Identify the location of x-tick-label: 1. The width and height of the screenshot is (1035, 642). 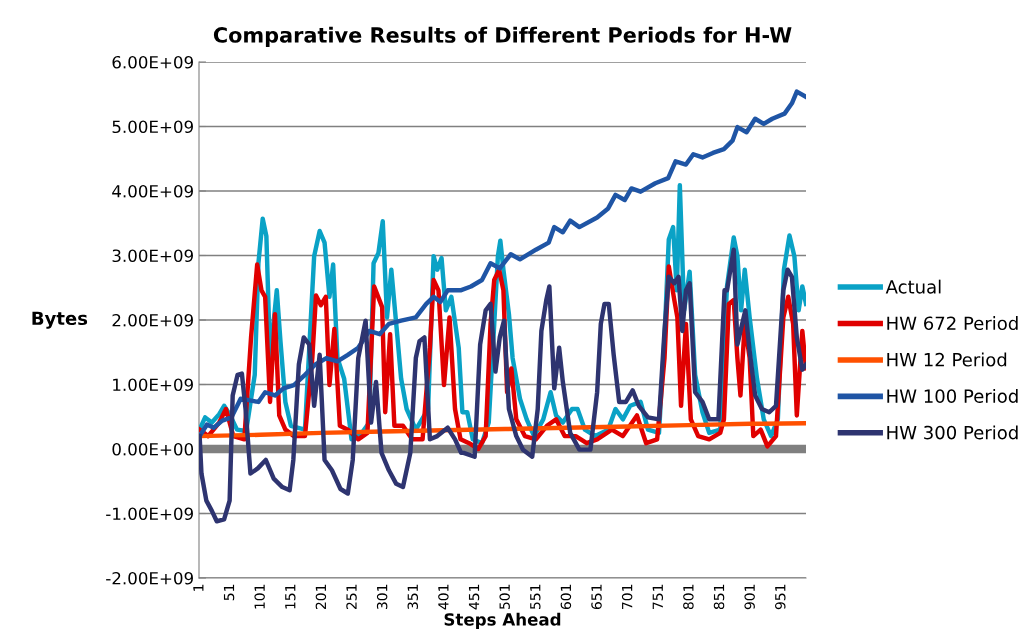
(198, 587).